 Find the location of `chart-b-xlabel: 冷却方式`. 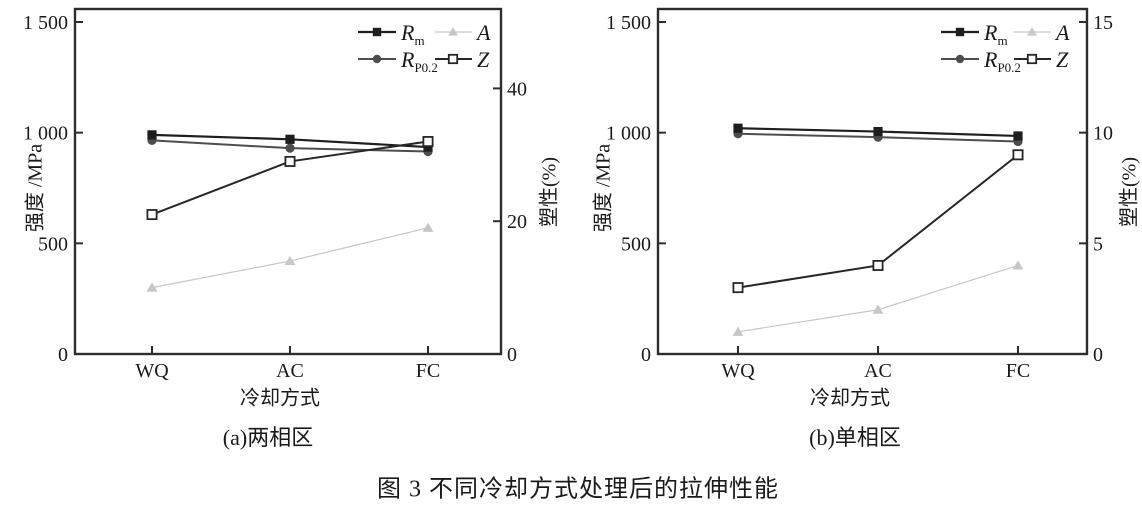

chart-b-xlabel: 冷却方式 is located at coordinates (850, 398).